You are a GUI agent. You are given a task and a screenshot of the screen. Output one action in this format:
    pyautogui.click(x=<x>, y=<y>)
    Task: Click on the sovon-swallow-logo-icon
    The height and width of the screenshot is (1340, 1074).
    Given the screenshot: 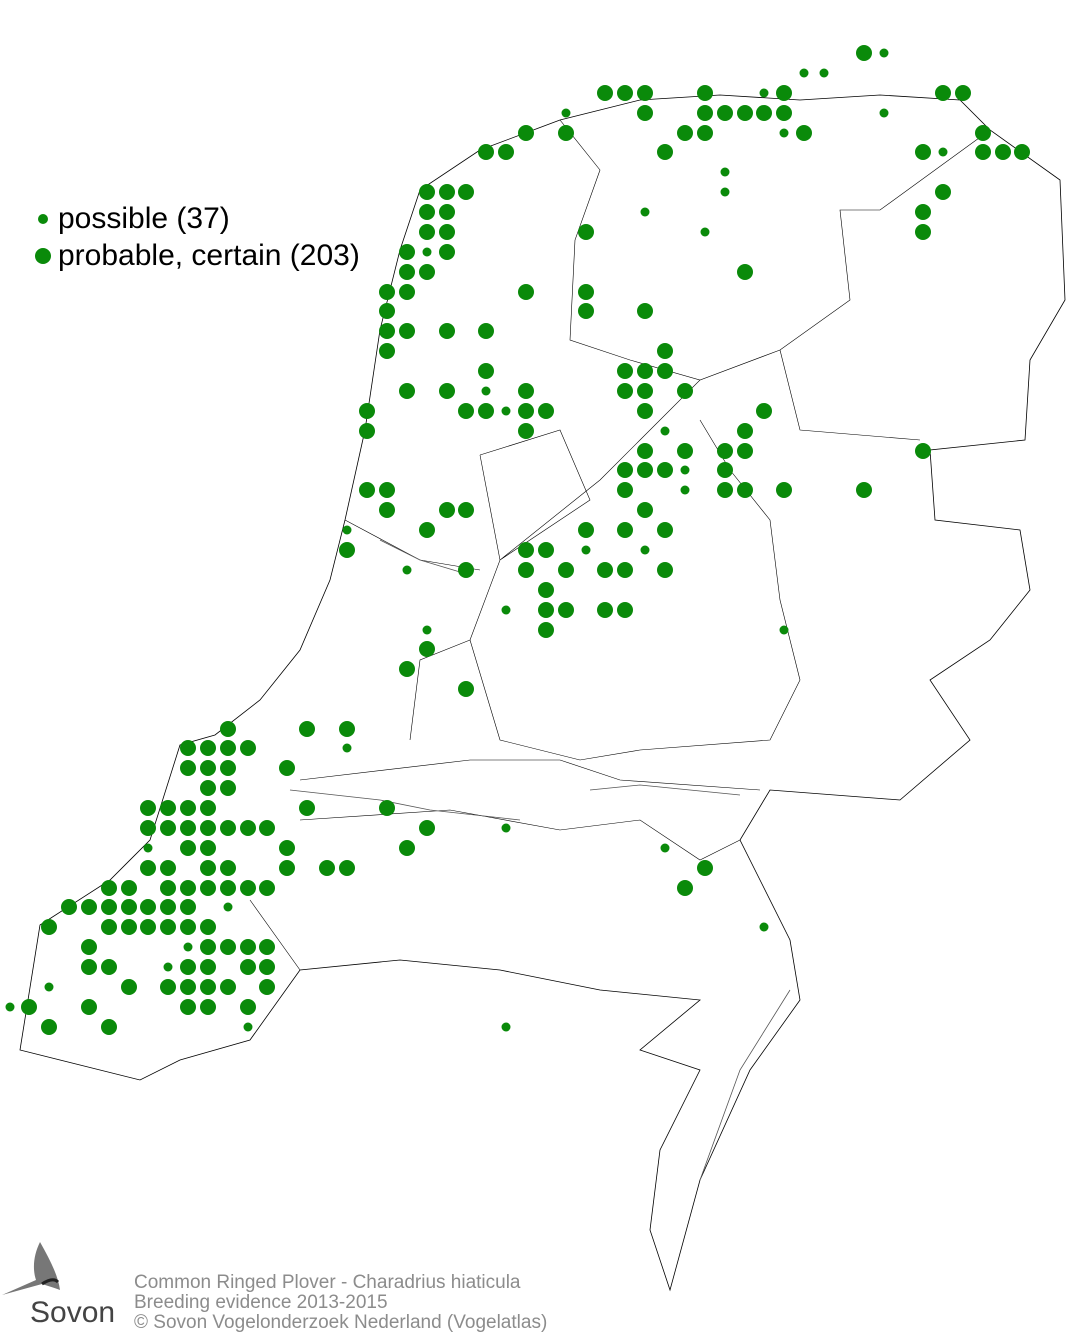 What is the action you would take?
    pyautogui.click(x=31, y=1268)
    